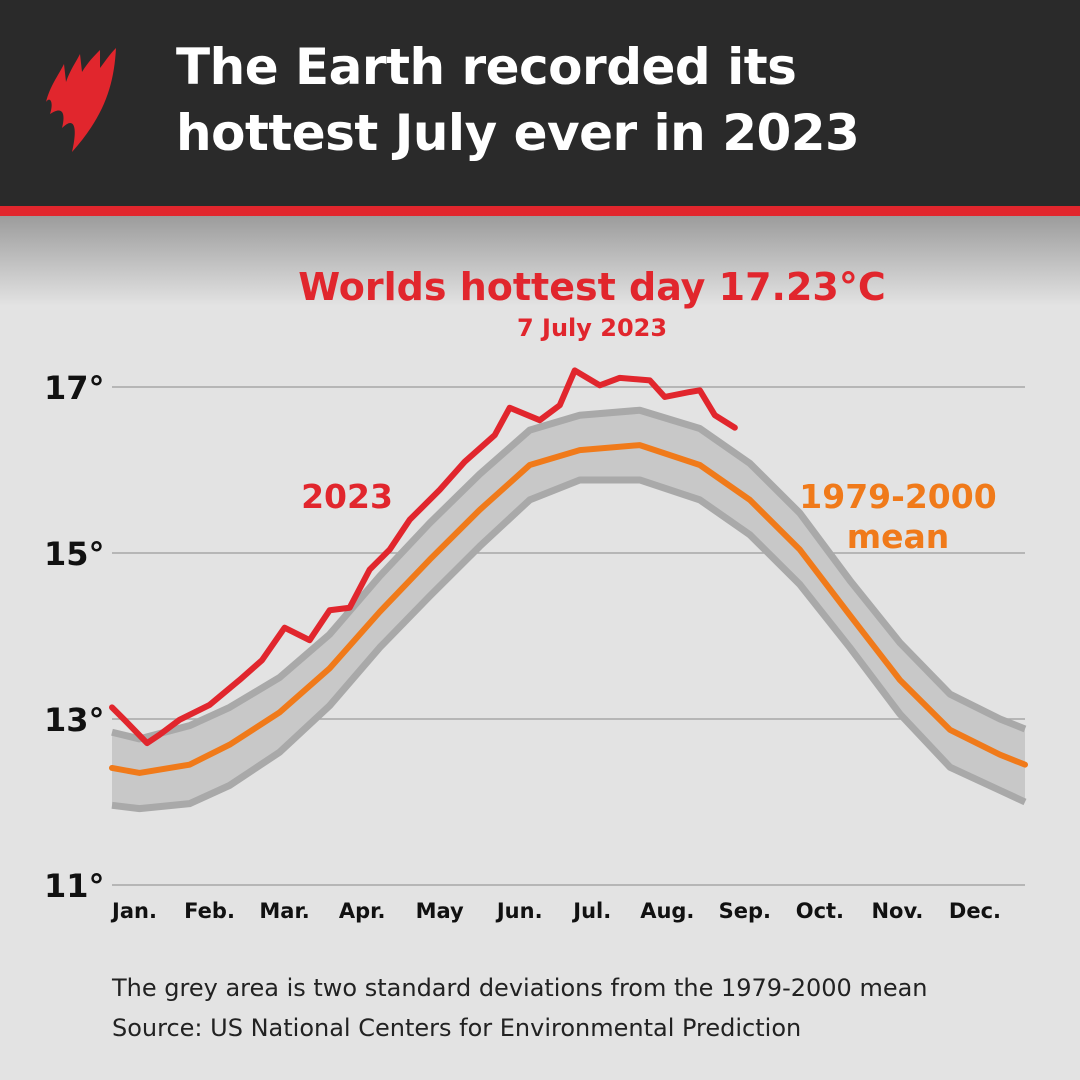 This screenshot has height=1080, width=1080. I want to click on y-tick-label: 11°, so click(74, 886).